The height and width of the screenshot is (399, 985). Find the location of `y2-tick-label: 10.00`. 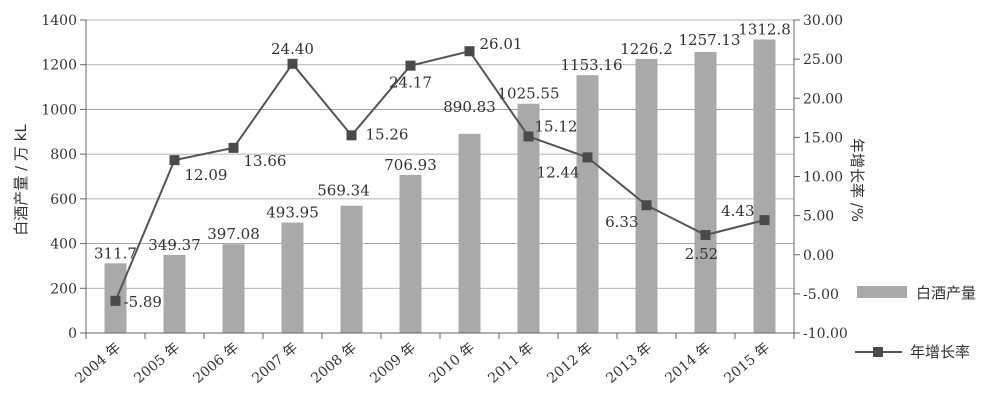

y2-tick-label: 10.00 is located at coordinates (823, 178).